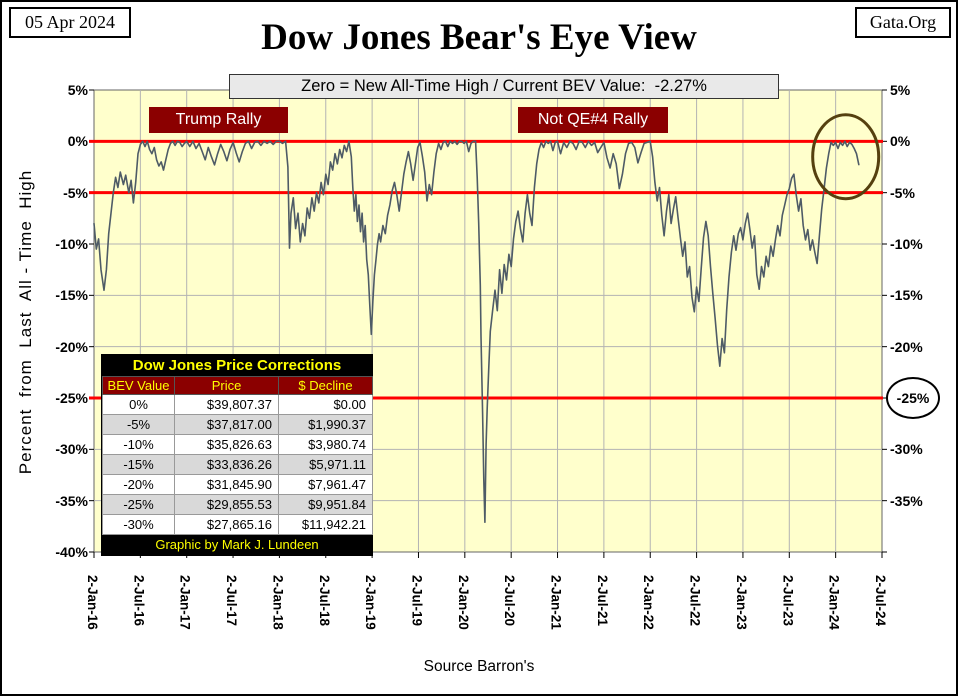 The image size is (958, 696). What do you see at coordinates (71, 295) in the screenshot?
I see `y-axis-tick-label-left: -15%` at bounding box center [71, 295].